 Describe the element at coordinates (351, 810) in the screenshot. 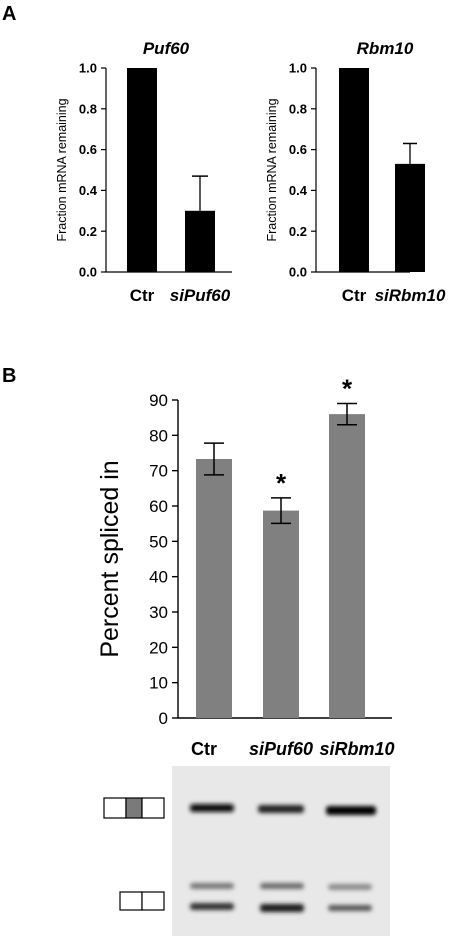

I see `gel-band-upper-sirbm10` at that location.